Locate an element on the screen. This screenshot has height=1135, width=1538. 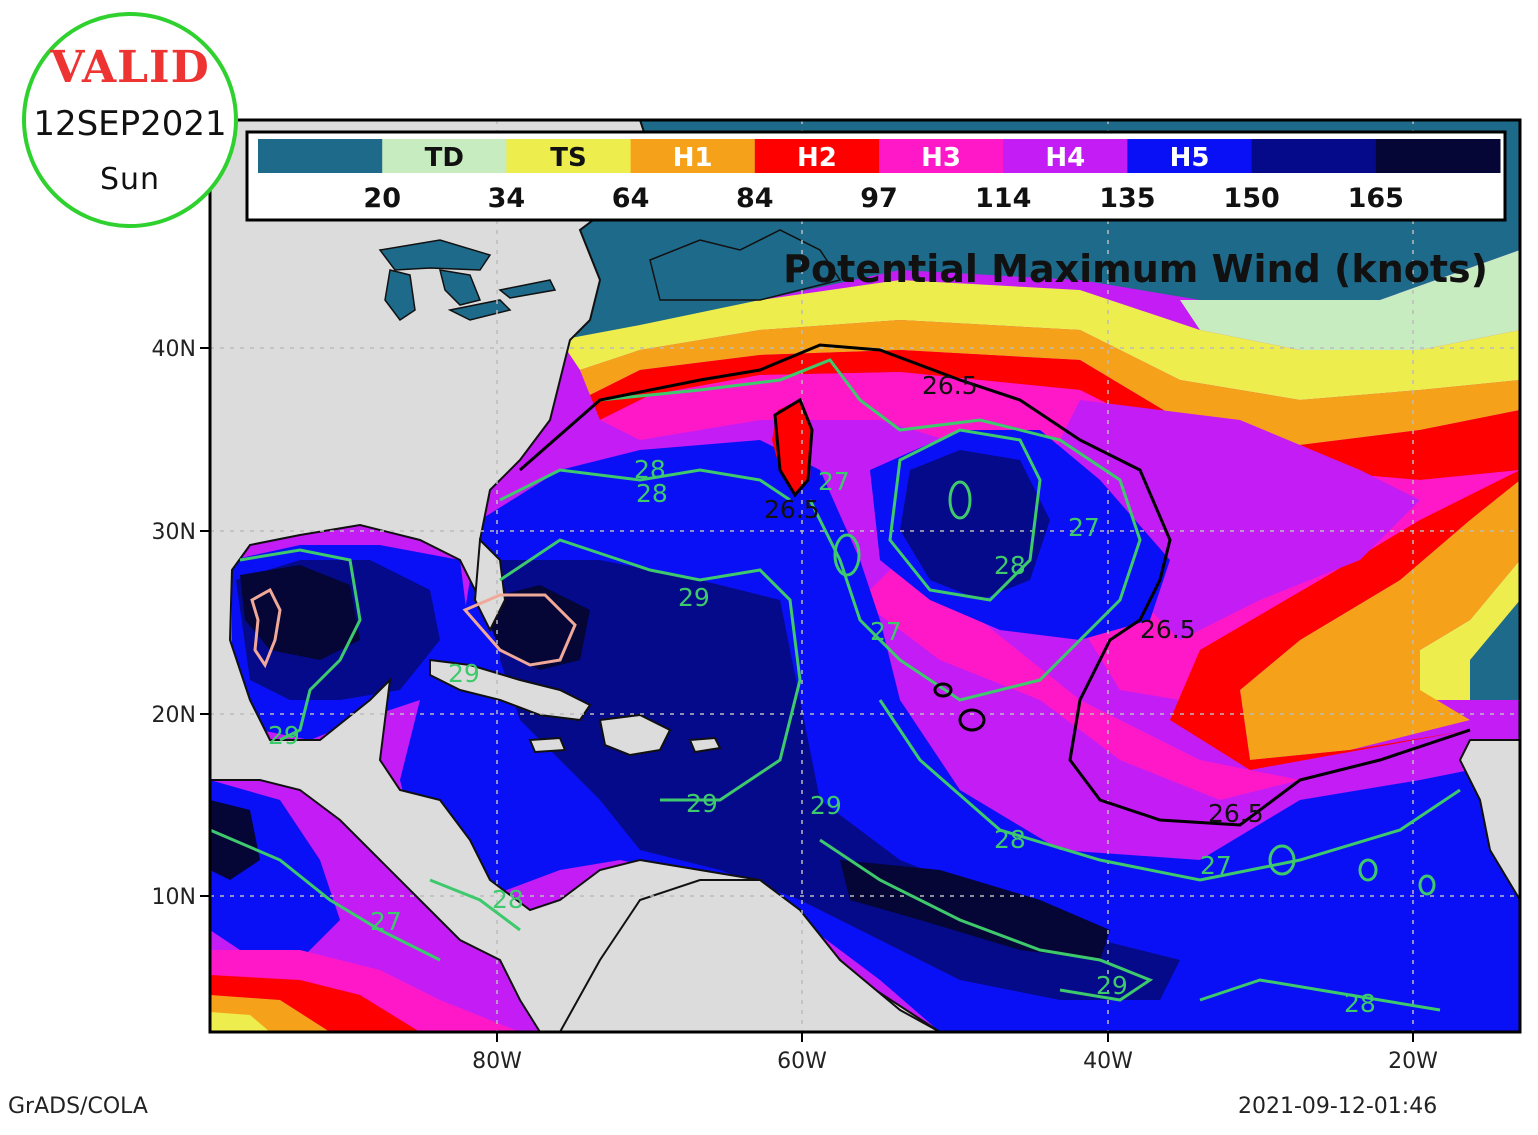
colorbar-category-label: H5 is located at coordinates (1190, 158).